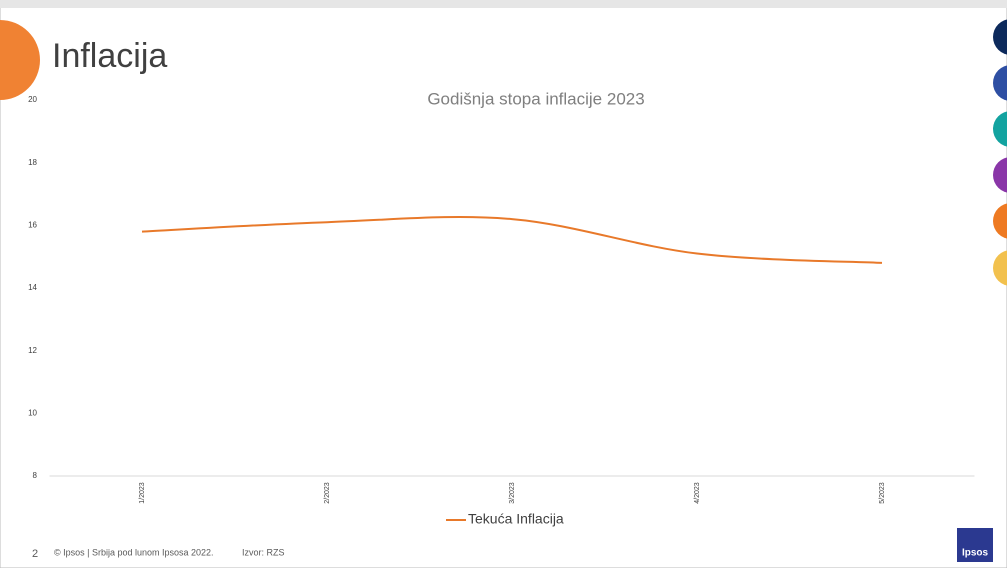  I want to click on slide-title: Inflacija, so click(109, 56).